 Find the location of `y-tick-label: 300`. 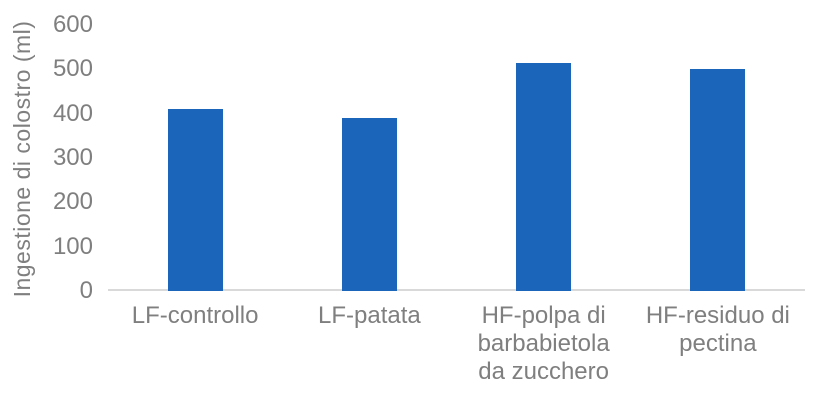

y-tick-label: 300 is located at coordinates (72, 157).